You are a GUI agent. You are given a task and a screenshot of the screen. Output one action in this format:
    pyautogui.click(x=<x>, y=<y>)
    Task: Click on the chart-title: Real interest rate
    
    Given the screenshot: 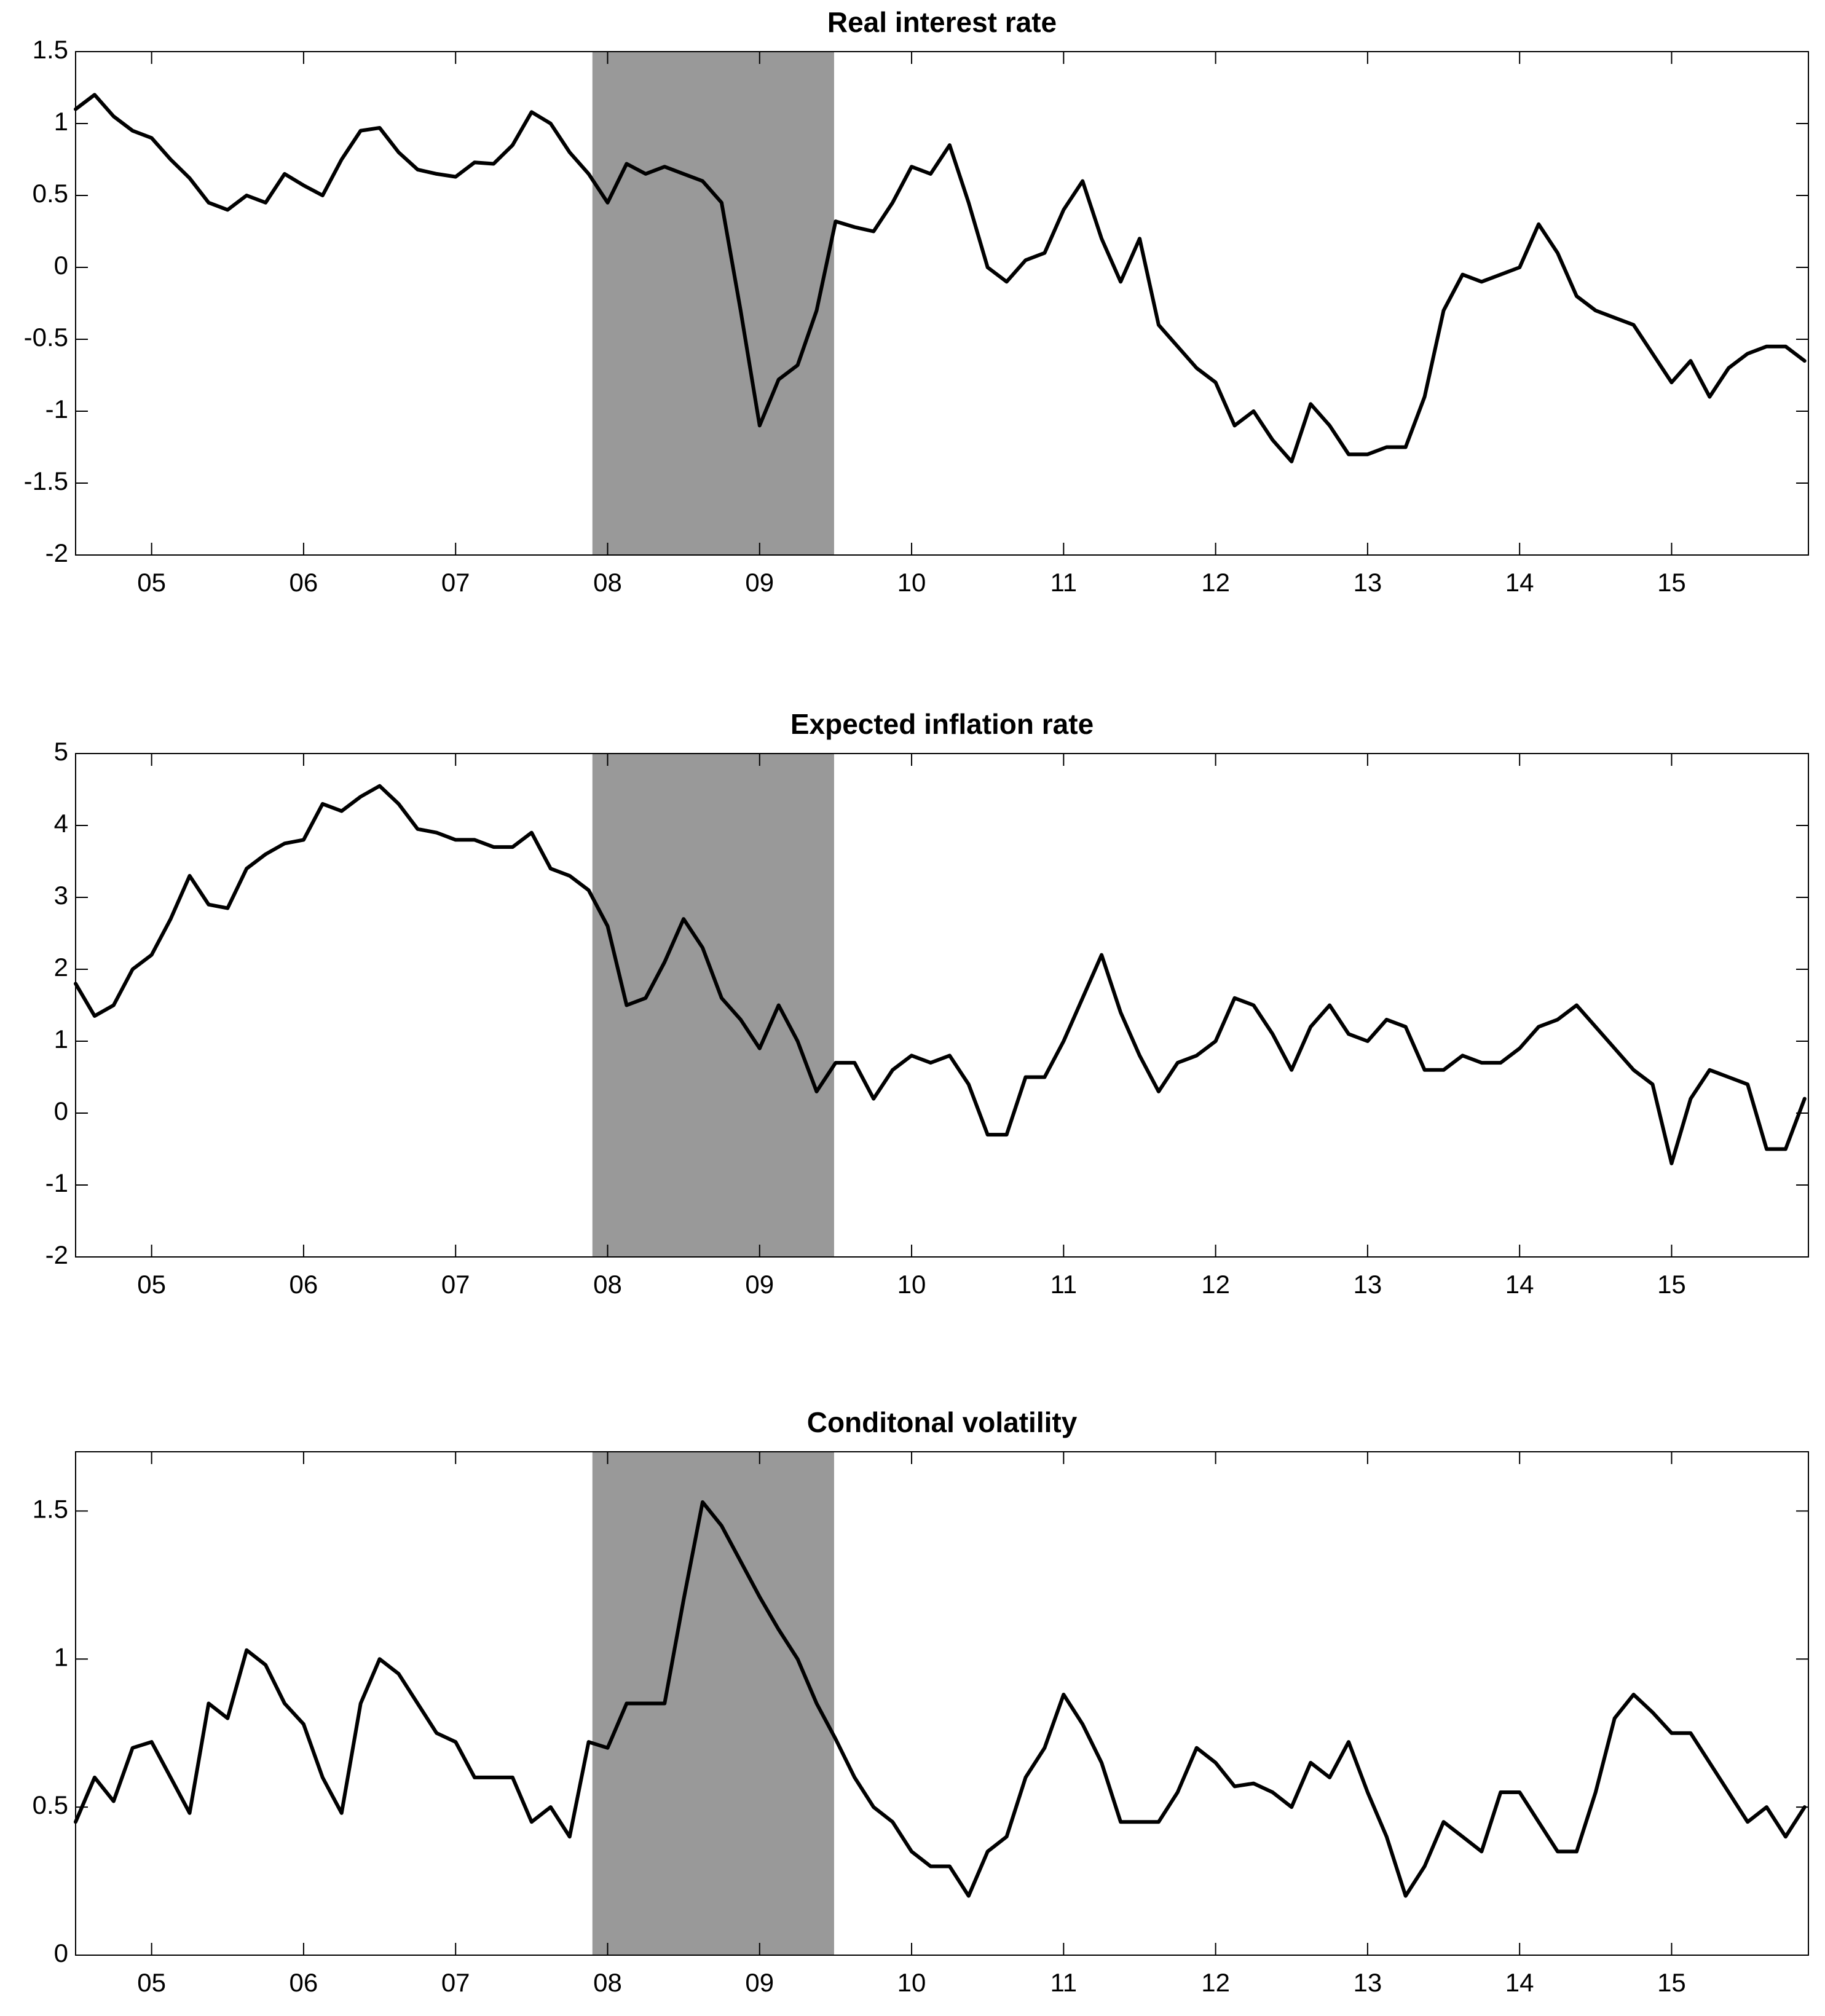 What is the action you would take?
    pyautogui.click(x=942, y=22)
    